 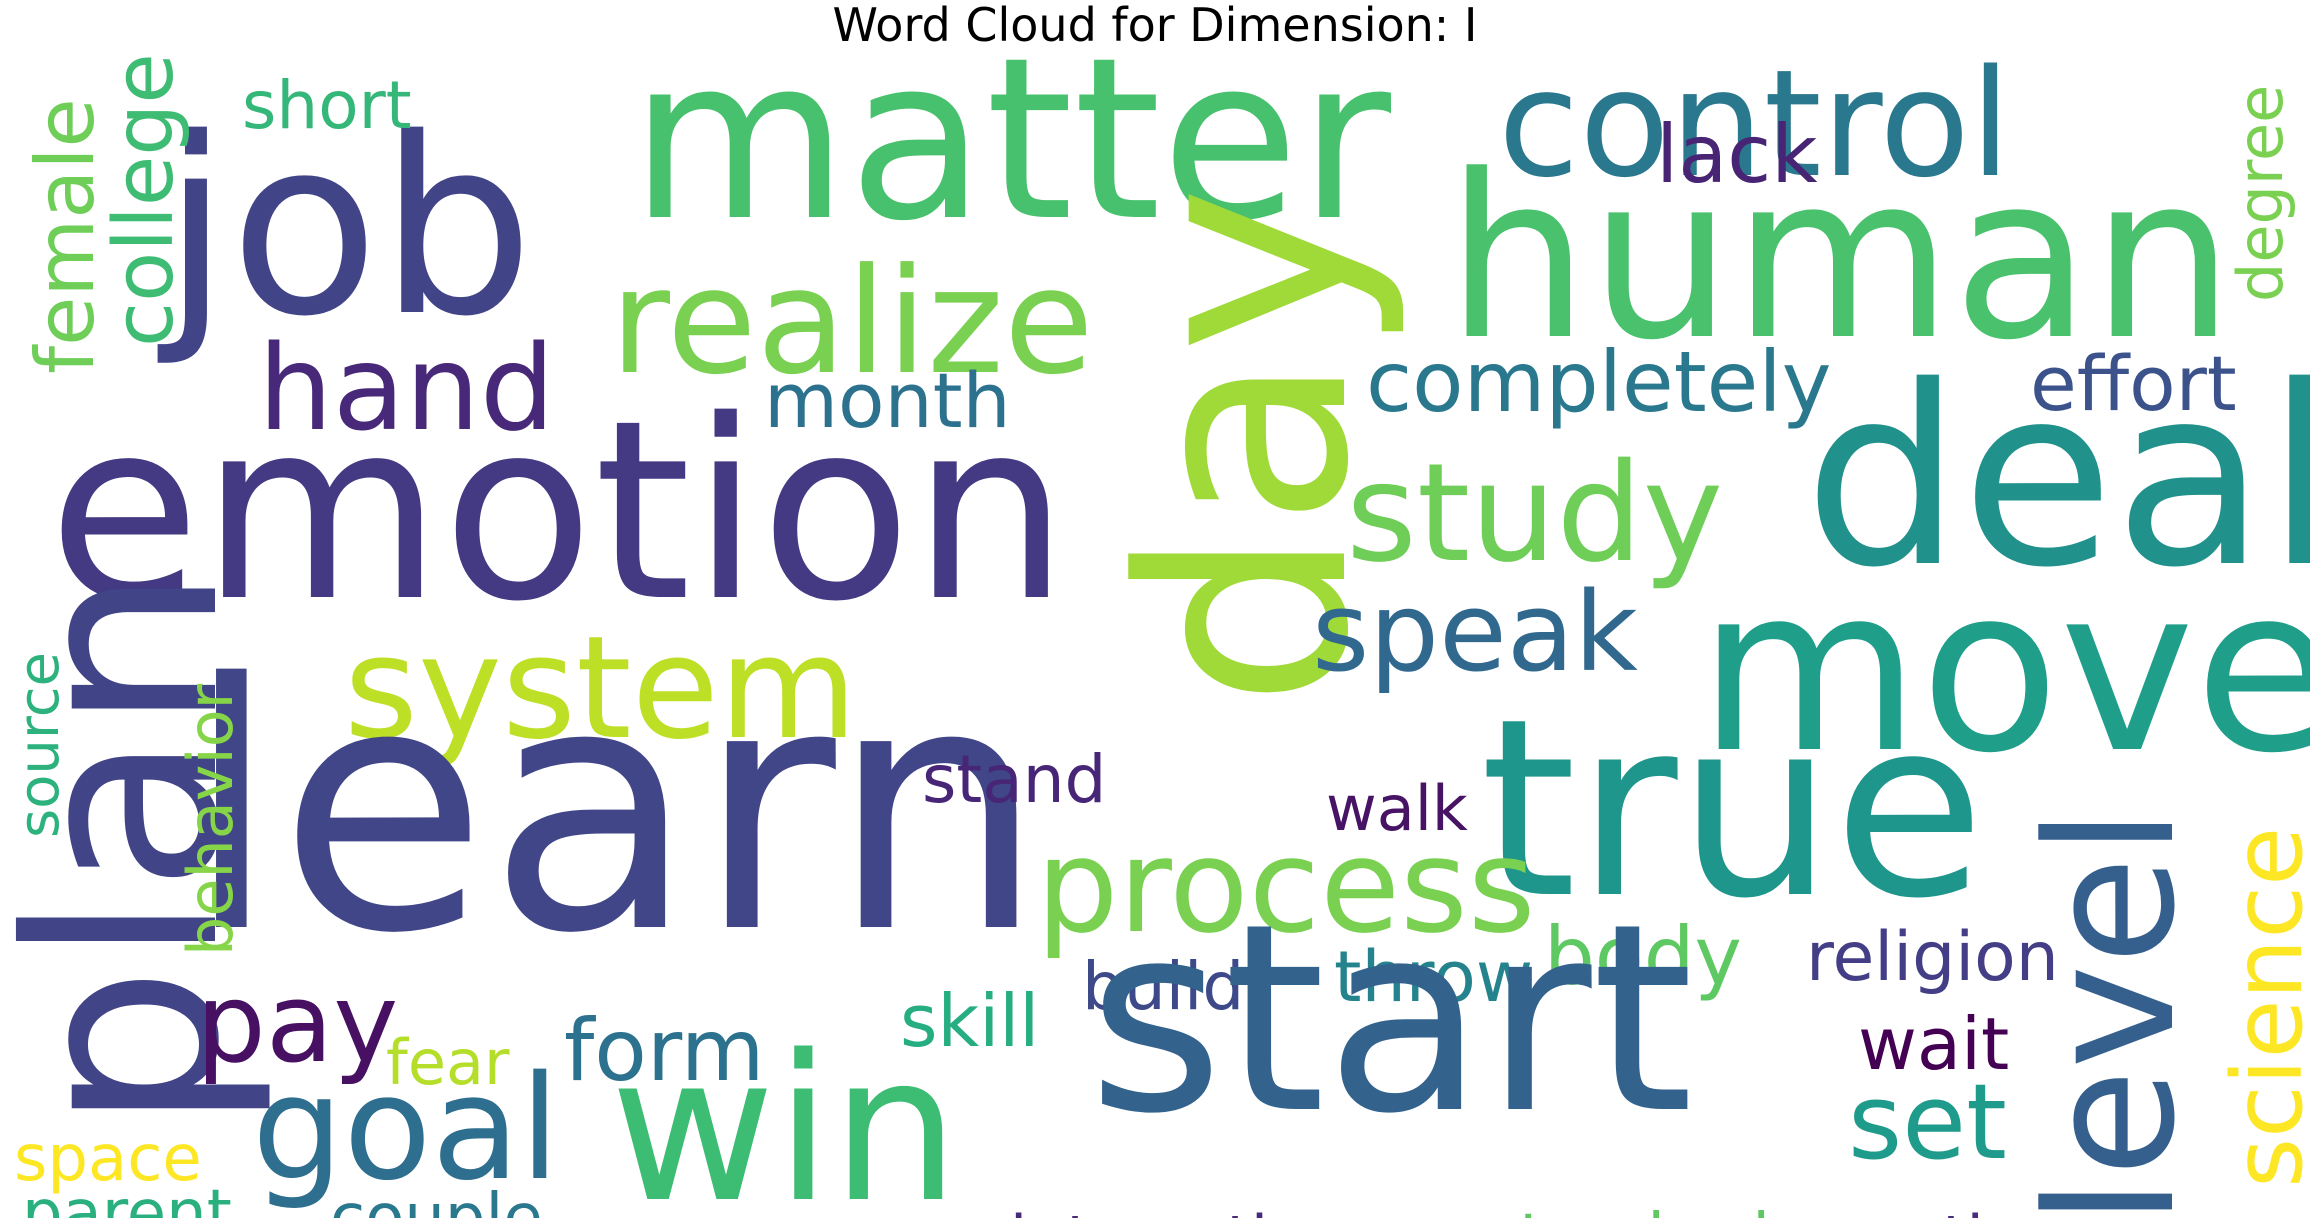 What do you see at coordinates (1732, 810) in the screenshot?
I see `word-true: true` at bounding box center [1732, 810].